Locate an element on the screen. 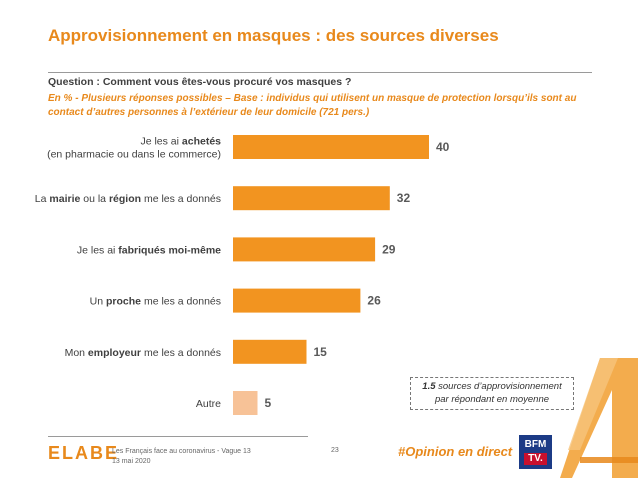  category-label-4: Mon employeur me les a donnés is located at coordinates (143, 353).